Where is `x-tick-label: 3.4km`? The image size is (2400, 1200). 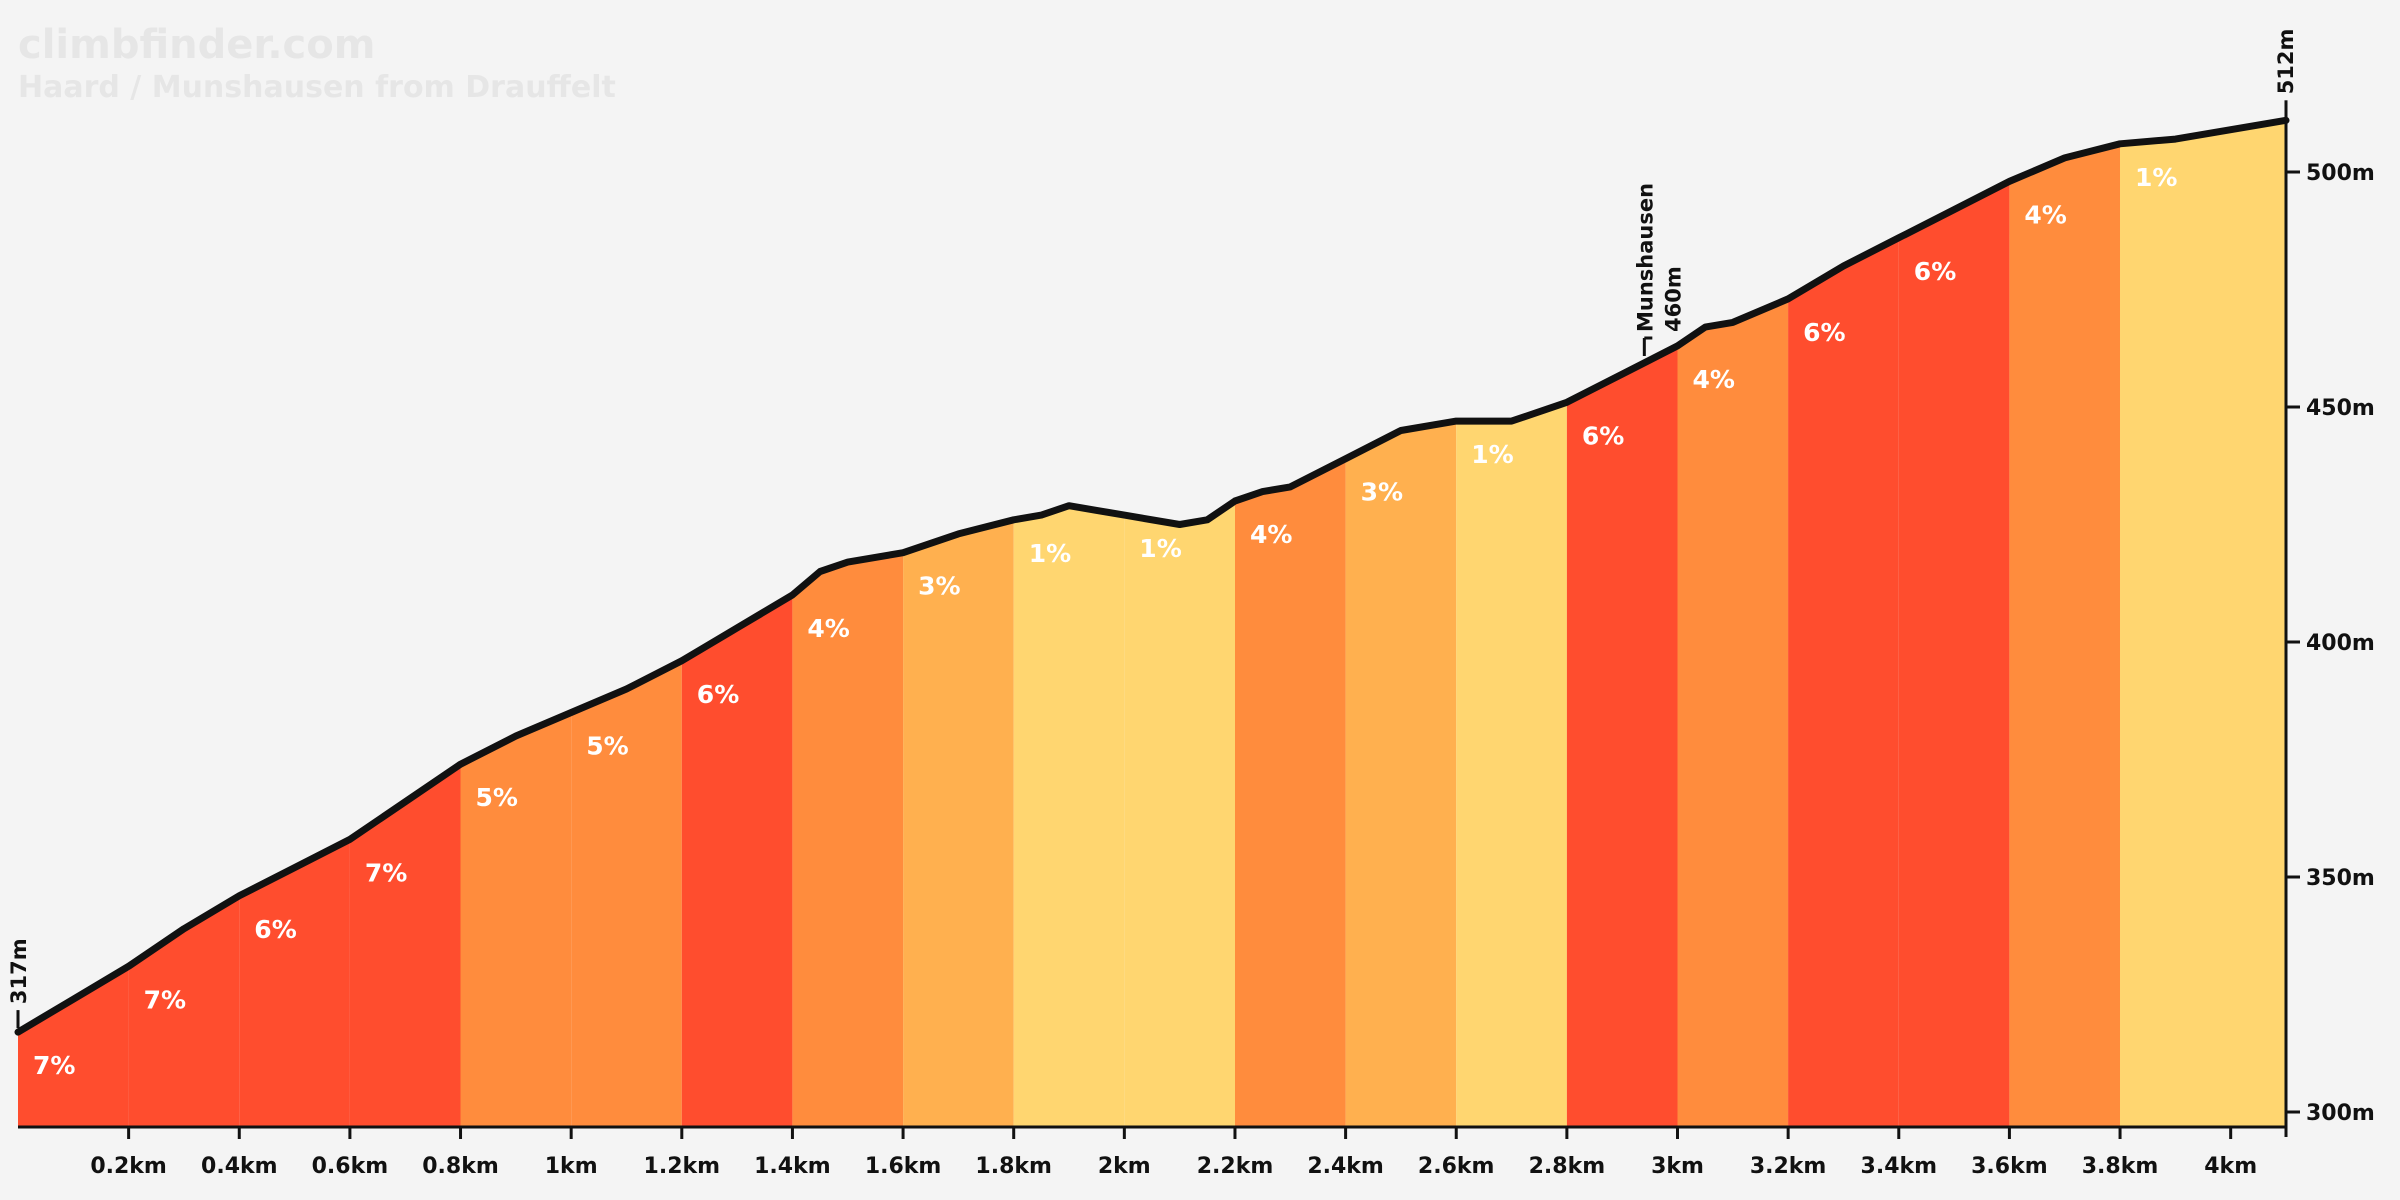
x-tick-label: 3.4km is located at coordinates (1899, 1166).